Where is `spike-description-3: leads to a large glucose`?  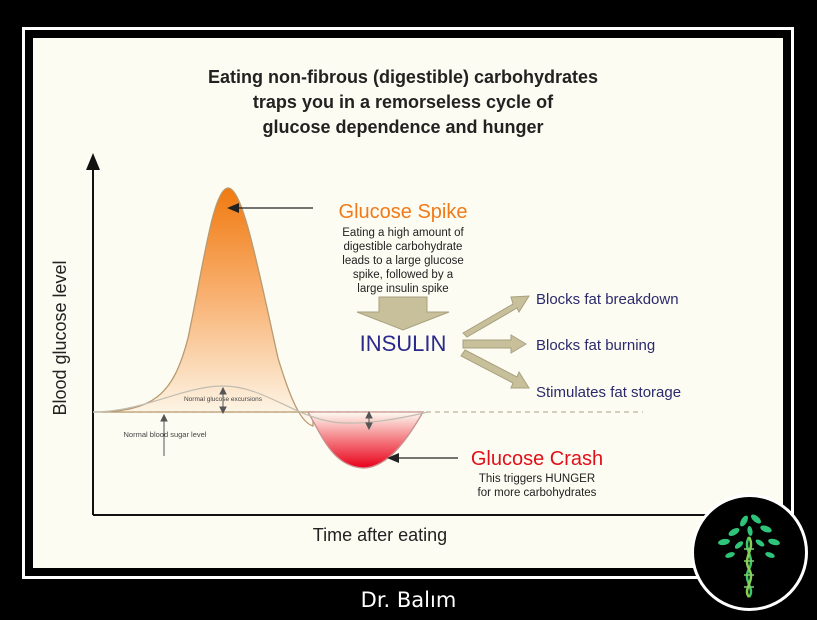
spike-description-3: leads to a large glucose is located at coordinates (402, 261).